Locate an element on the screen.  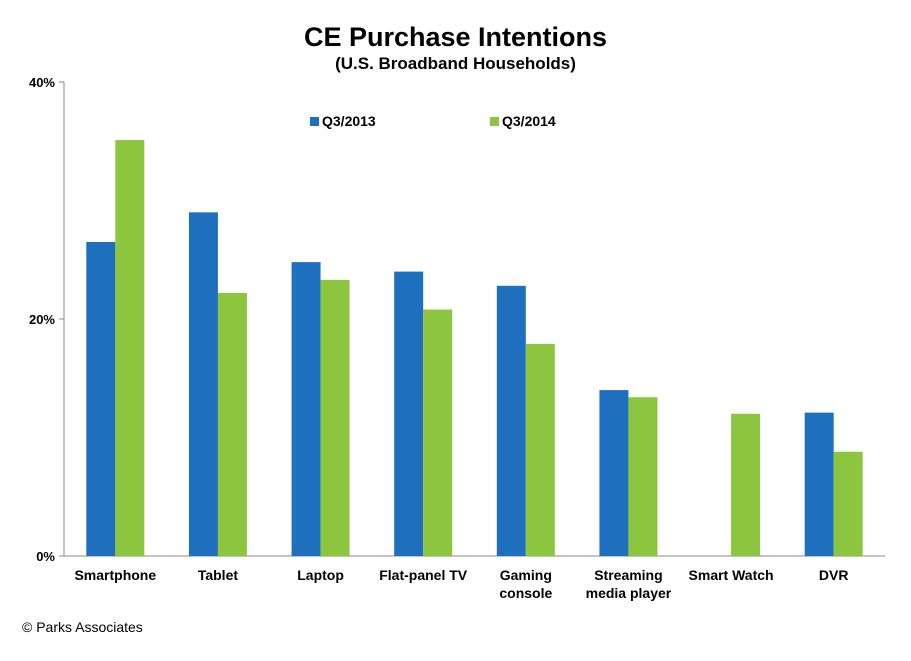
category-label: console is located at coordinates (525, 593).